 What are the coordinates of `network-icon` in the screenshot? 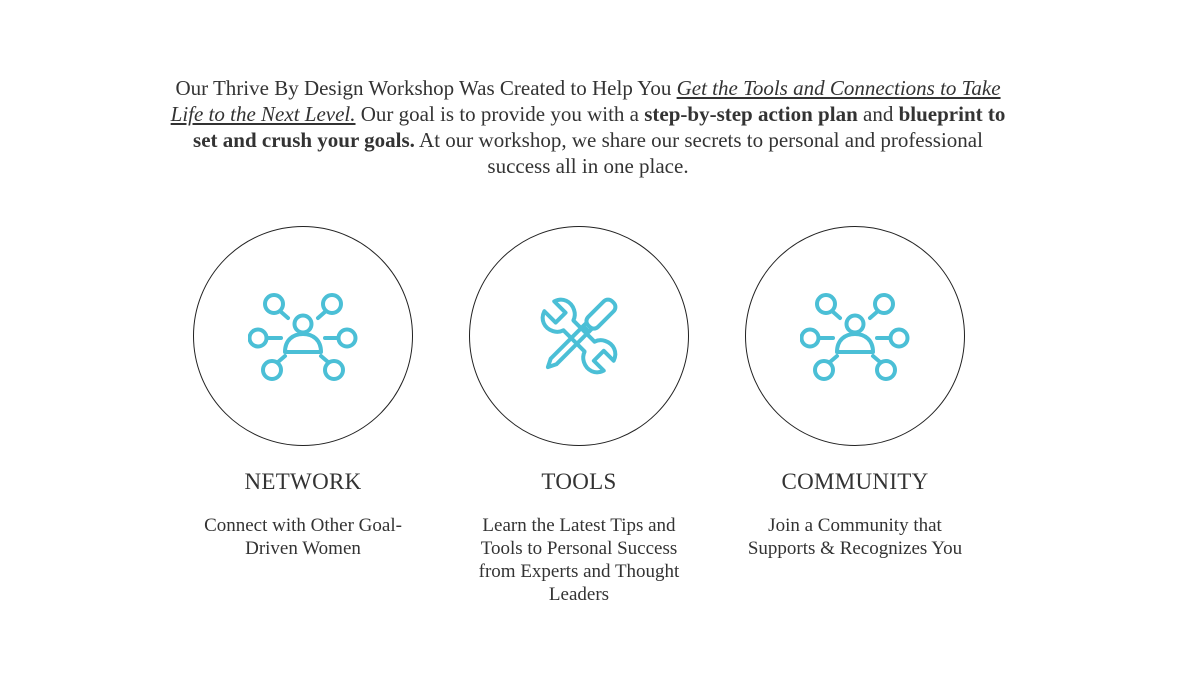 It's located at (303, 337).